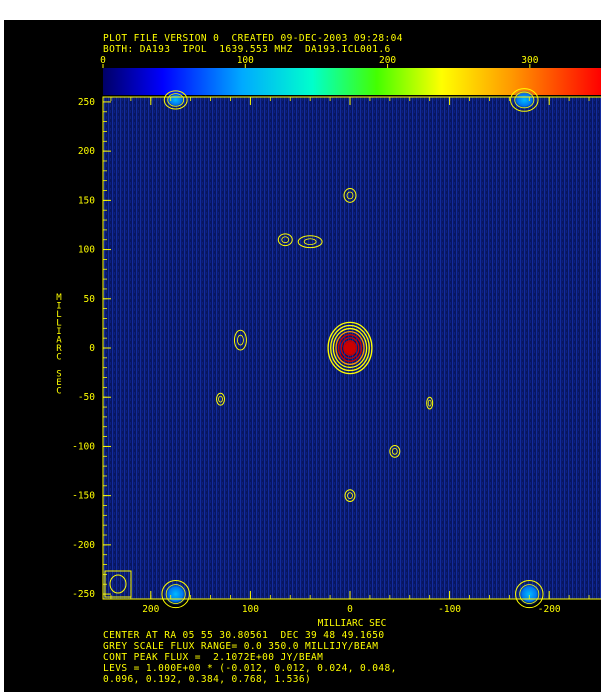  I want to click on y-tick-label: 0, so click(92, 348).